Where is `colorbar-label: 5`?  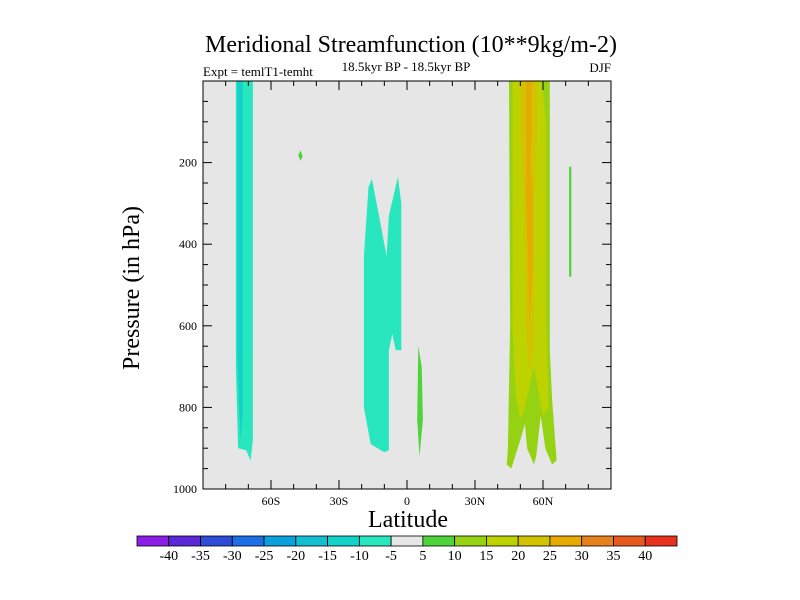 colorbar-label: 5 is located at coordinates (422, 556).